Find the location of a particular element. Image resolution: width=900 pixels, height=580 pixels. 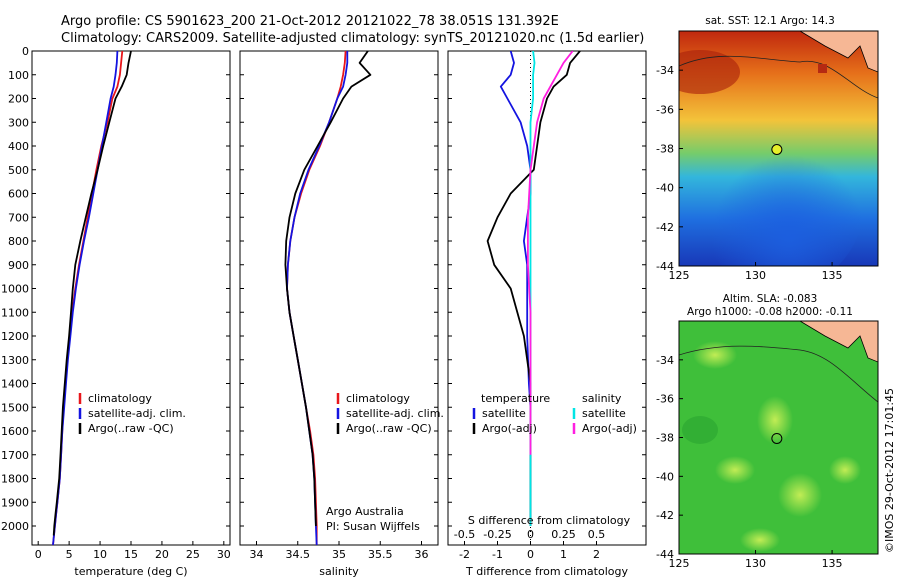

salinity-legend-label: satellite-adj. clim. is located at coordinates (395, 413).